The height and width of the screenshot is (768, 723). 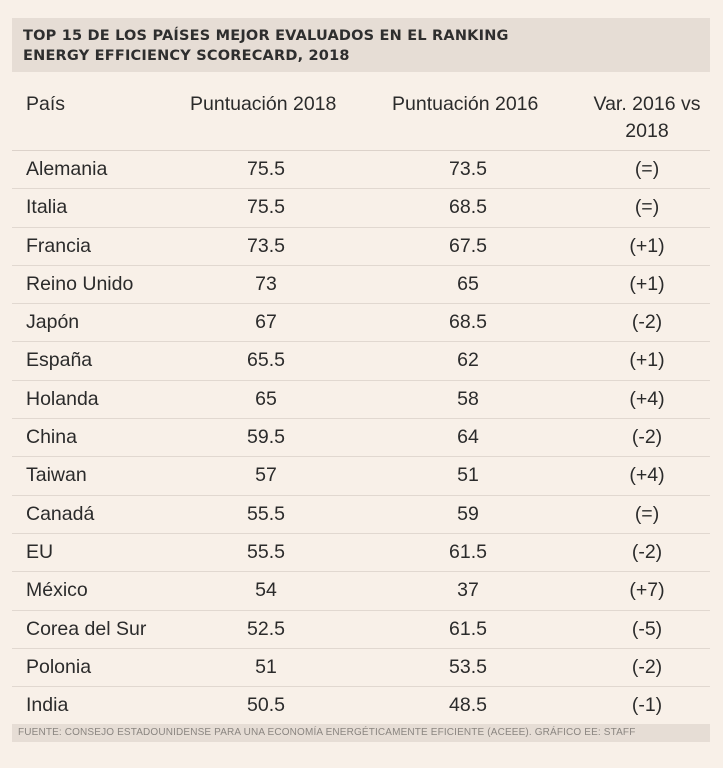 I want to click on score-2016-cell: 64, so click(x=468, y=437).